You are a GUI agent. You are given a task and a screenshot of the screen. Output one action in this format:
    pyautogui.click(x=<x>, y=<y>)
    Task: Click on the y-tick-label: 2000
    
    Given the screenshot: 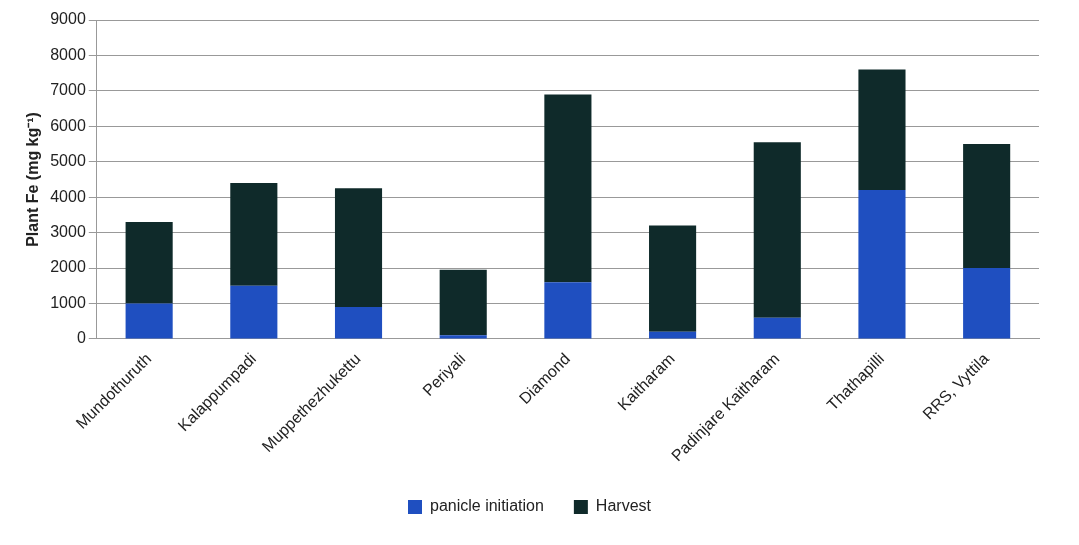 What is the action you would take?
    pyautogui.click(x=68, y=267)
    